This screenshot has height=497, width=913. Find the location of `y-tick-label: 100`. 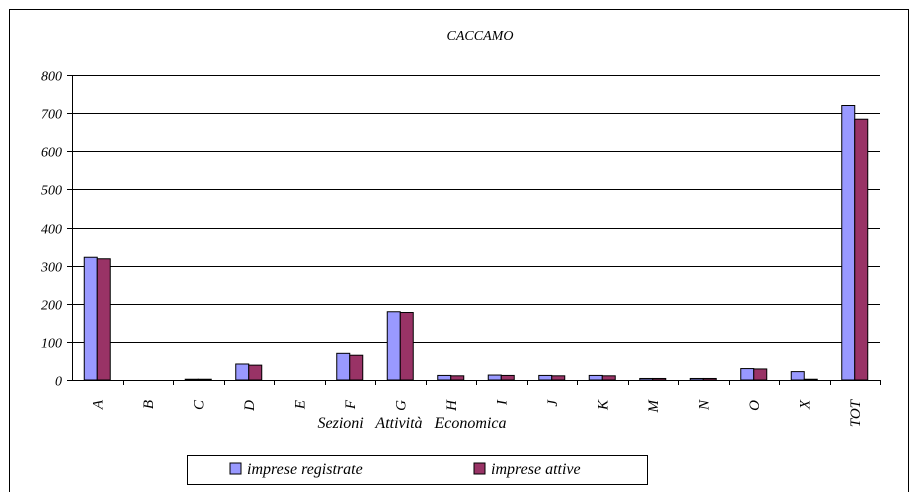

y-tick-label: 100 is located at coordinates (51, 344).